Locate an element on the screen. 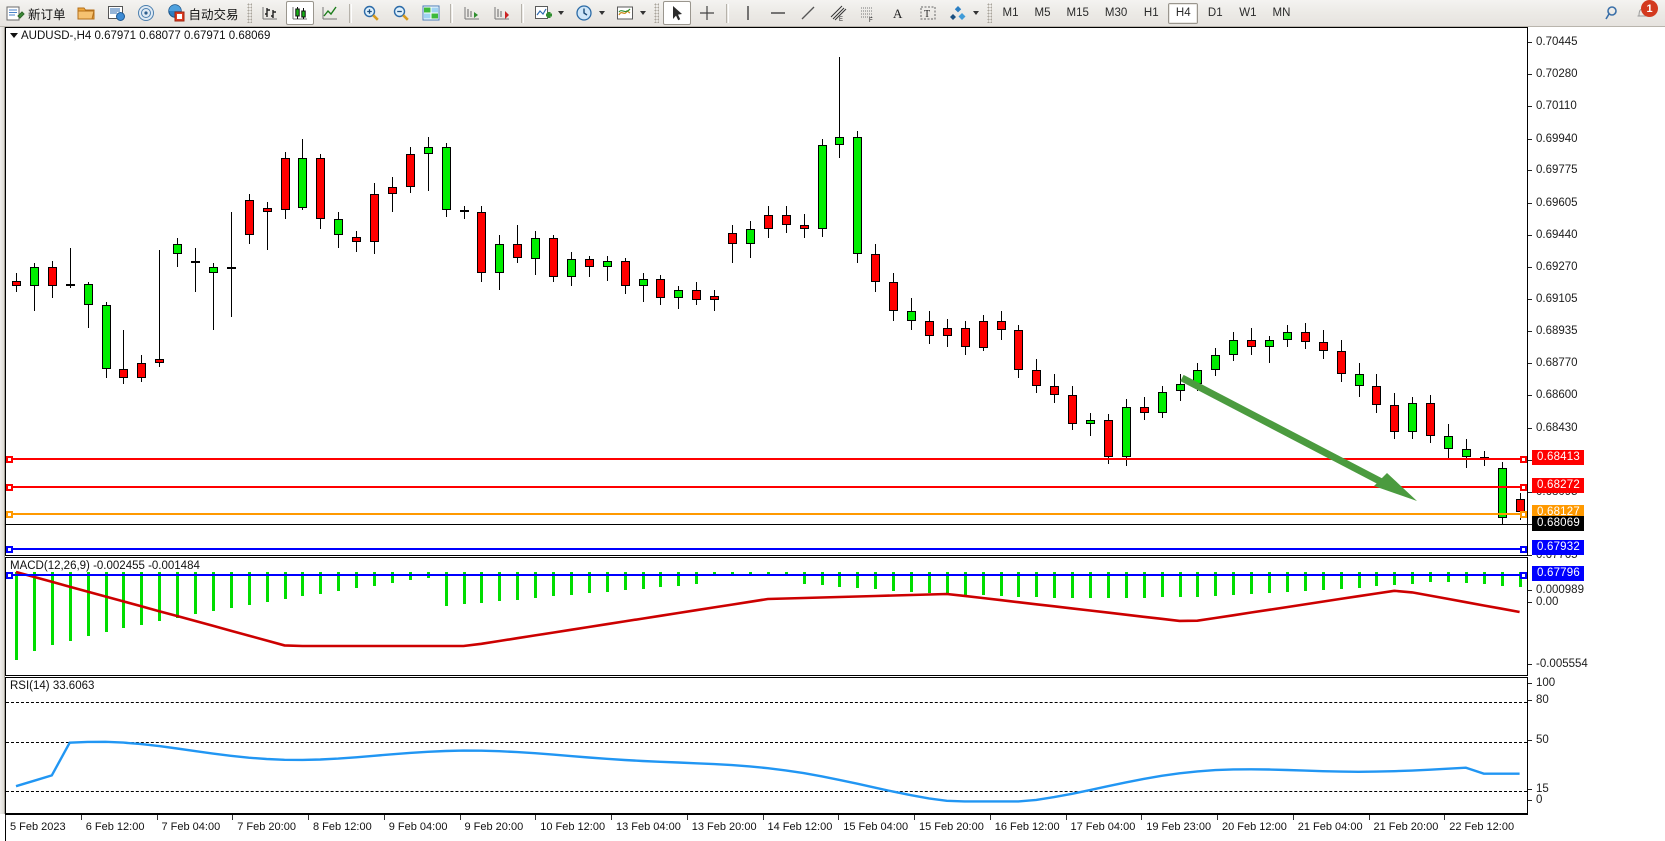  macd-pane: MACD(12,26,9) -0.002455 -0.001484 is located at coordinates (766, 616).